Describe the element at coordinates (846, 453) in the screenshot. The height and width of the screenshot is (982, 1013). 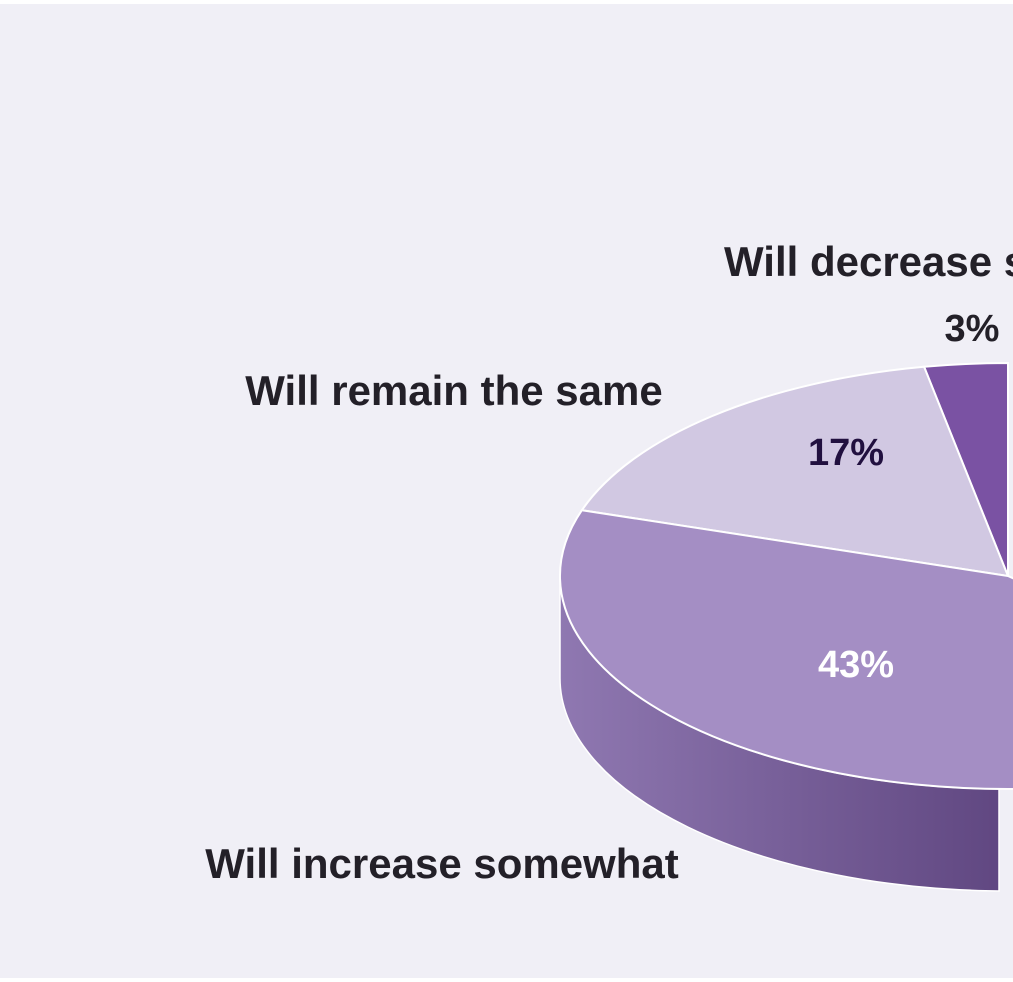
I see `value-label-will-remain-the-same: 17%` at that location.